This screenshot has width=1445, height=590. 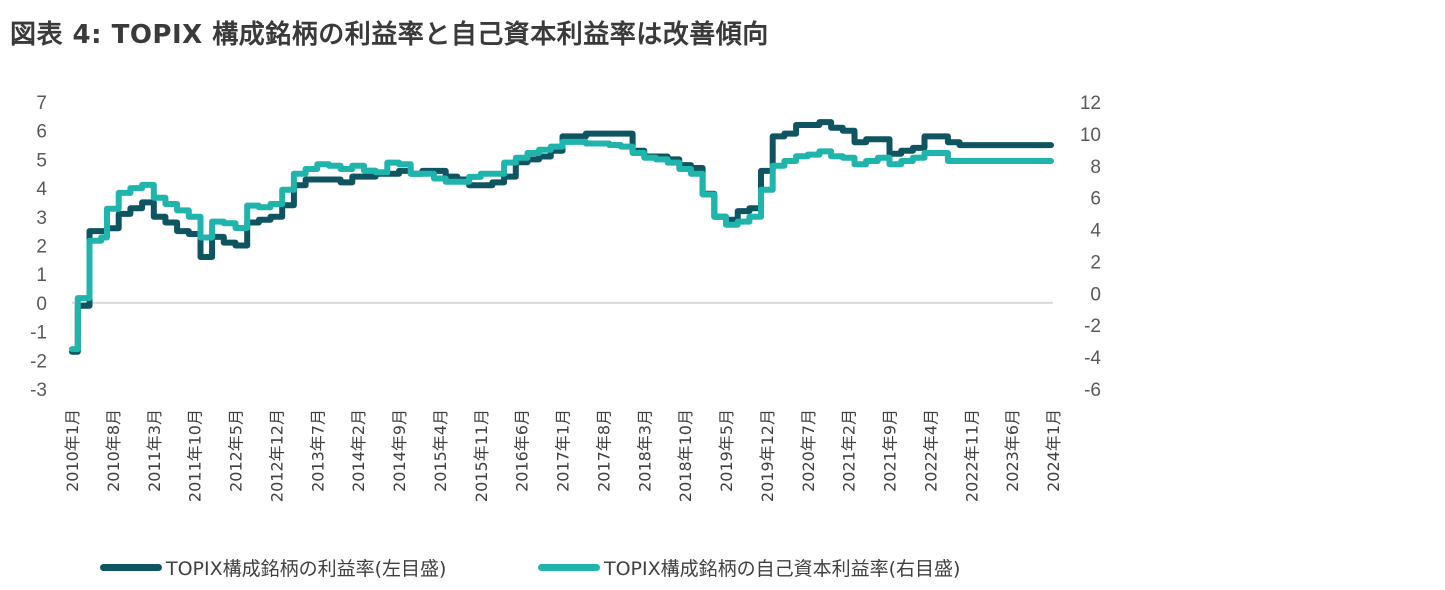 What do you see at coordinates (41, 247) in the screenshot?
I see `left-axis-tick-label: 2` at bounding box center [41, 247].